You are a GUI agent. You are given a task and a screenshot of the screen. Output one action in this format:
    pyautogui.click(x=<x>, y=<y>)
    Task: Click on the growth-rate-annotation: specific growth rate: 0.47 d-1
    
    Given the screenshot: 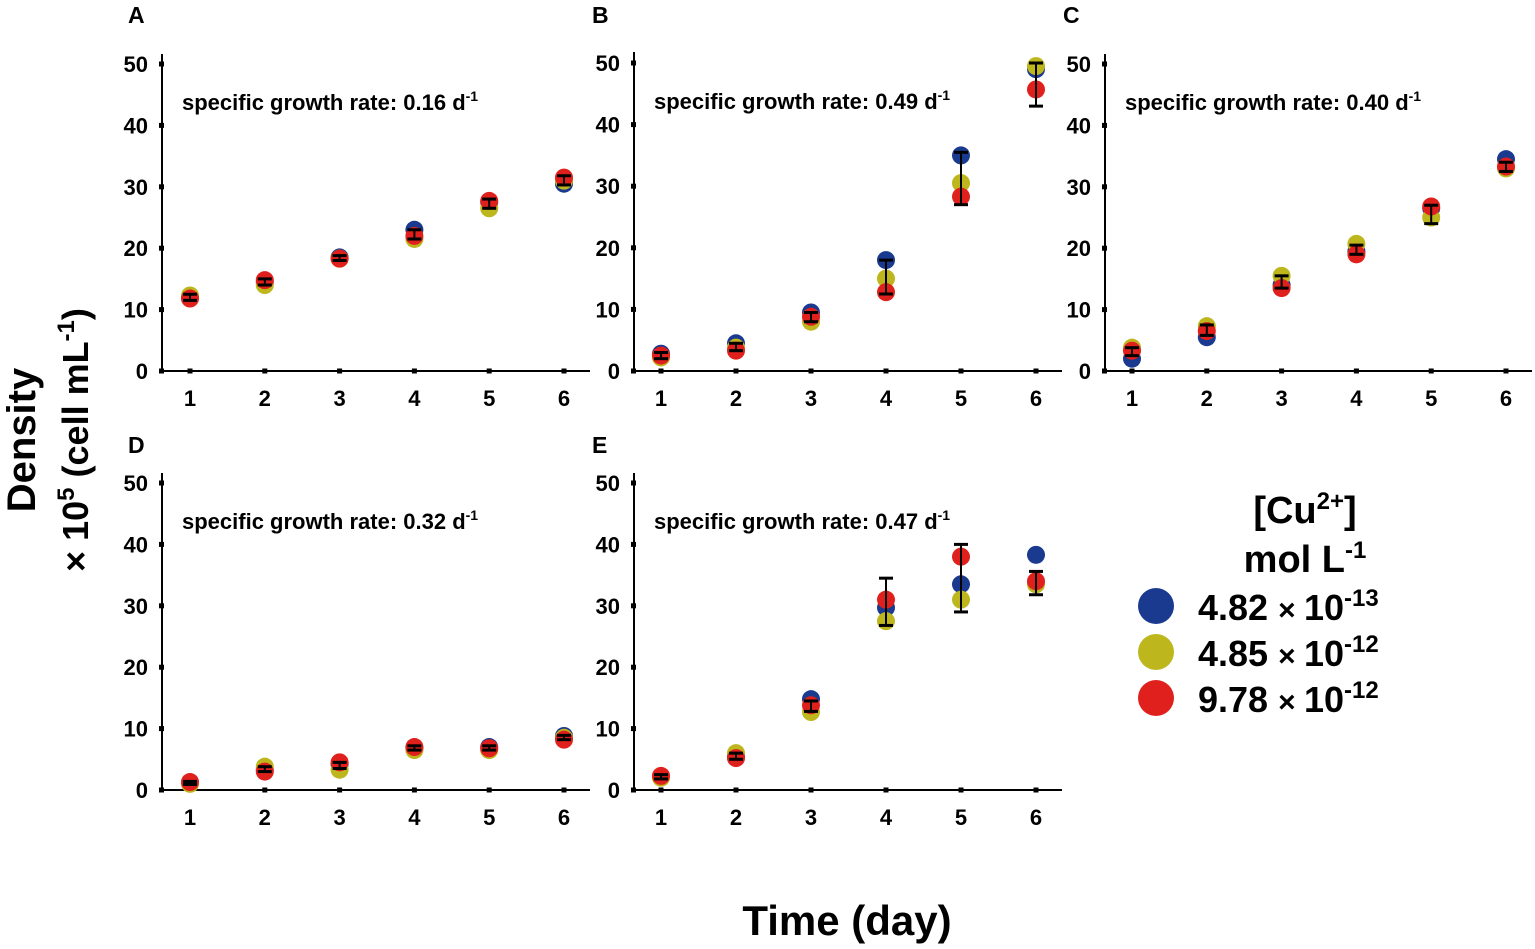 What is the action you would take?
    pyautogui.click(x=802, y=520)
    